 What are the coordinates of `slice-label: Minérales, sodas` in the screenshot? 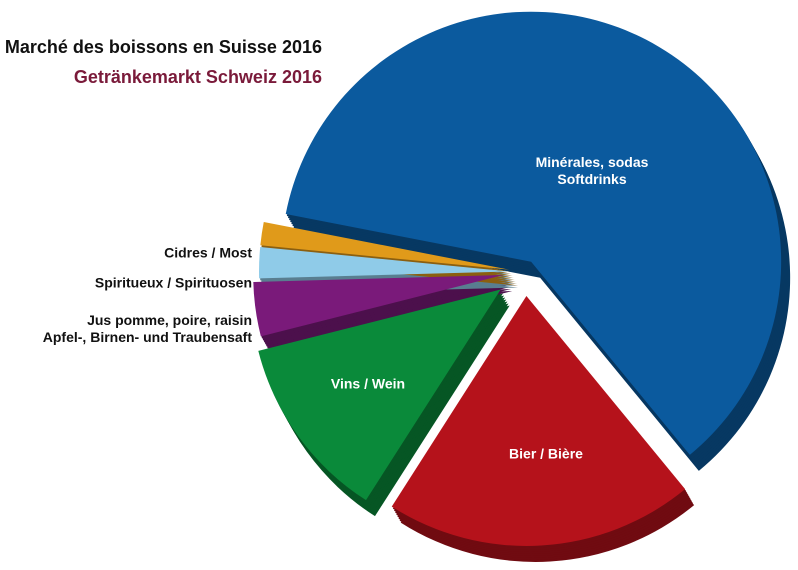 It's located at (592, 162).